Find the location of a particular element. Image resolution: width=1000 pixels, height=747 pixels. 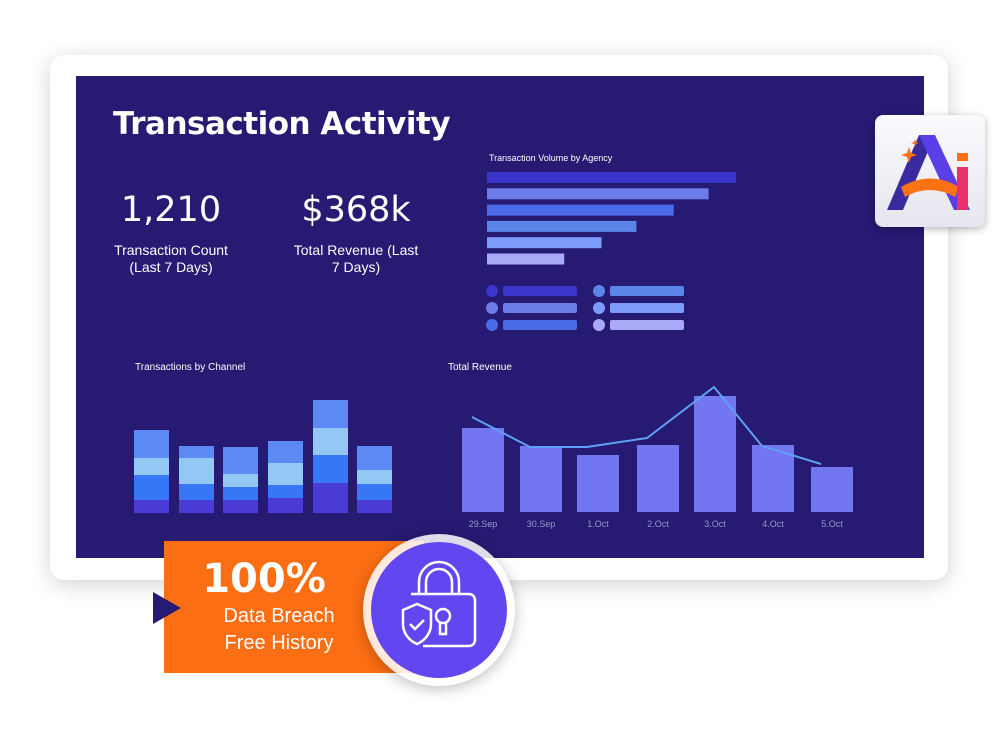

stat-transaction-count: 1,210 Transaction Count (Last 7 Days) is located at coordinates (171, 233).